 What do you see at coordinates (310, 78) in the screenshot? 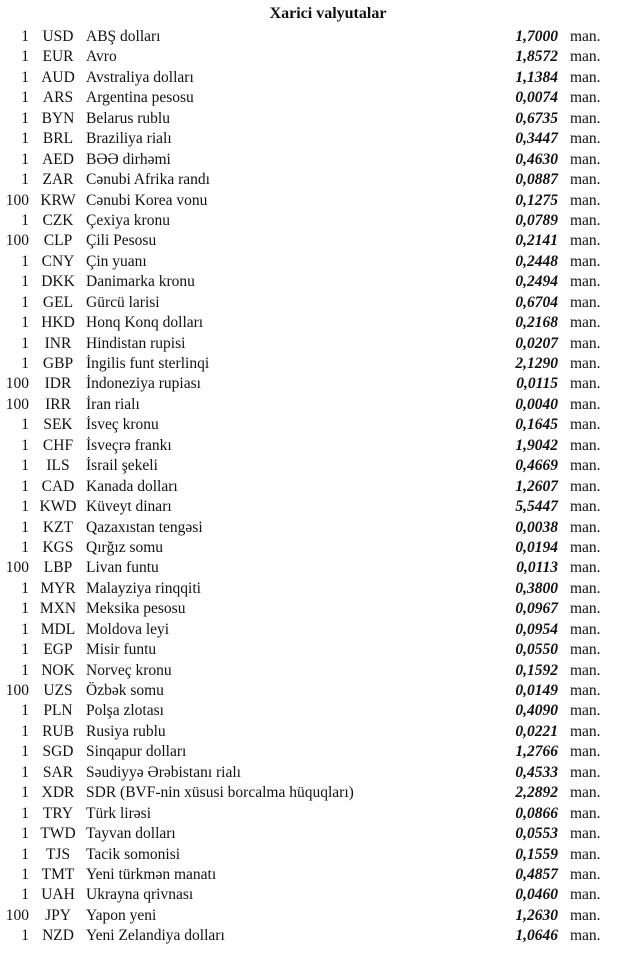
I see `currency-row: 1 AUD Avstraliya dolları 1,1384 man.` at bounding box center [310, 78].